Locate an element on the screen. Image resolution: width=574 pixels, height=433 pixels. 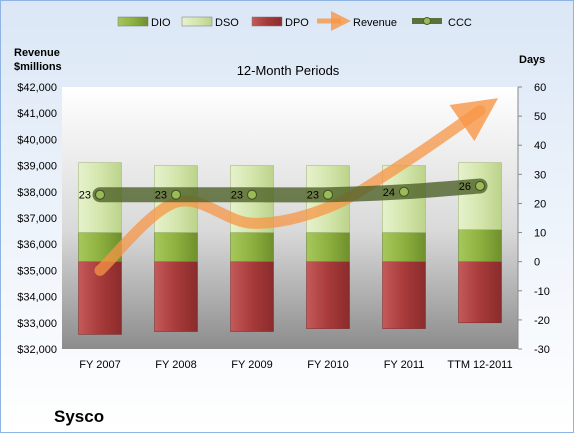
chart-title: 12-Month Periods is located at coordinates (288, 70).